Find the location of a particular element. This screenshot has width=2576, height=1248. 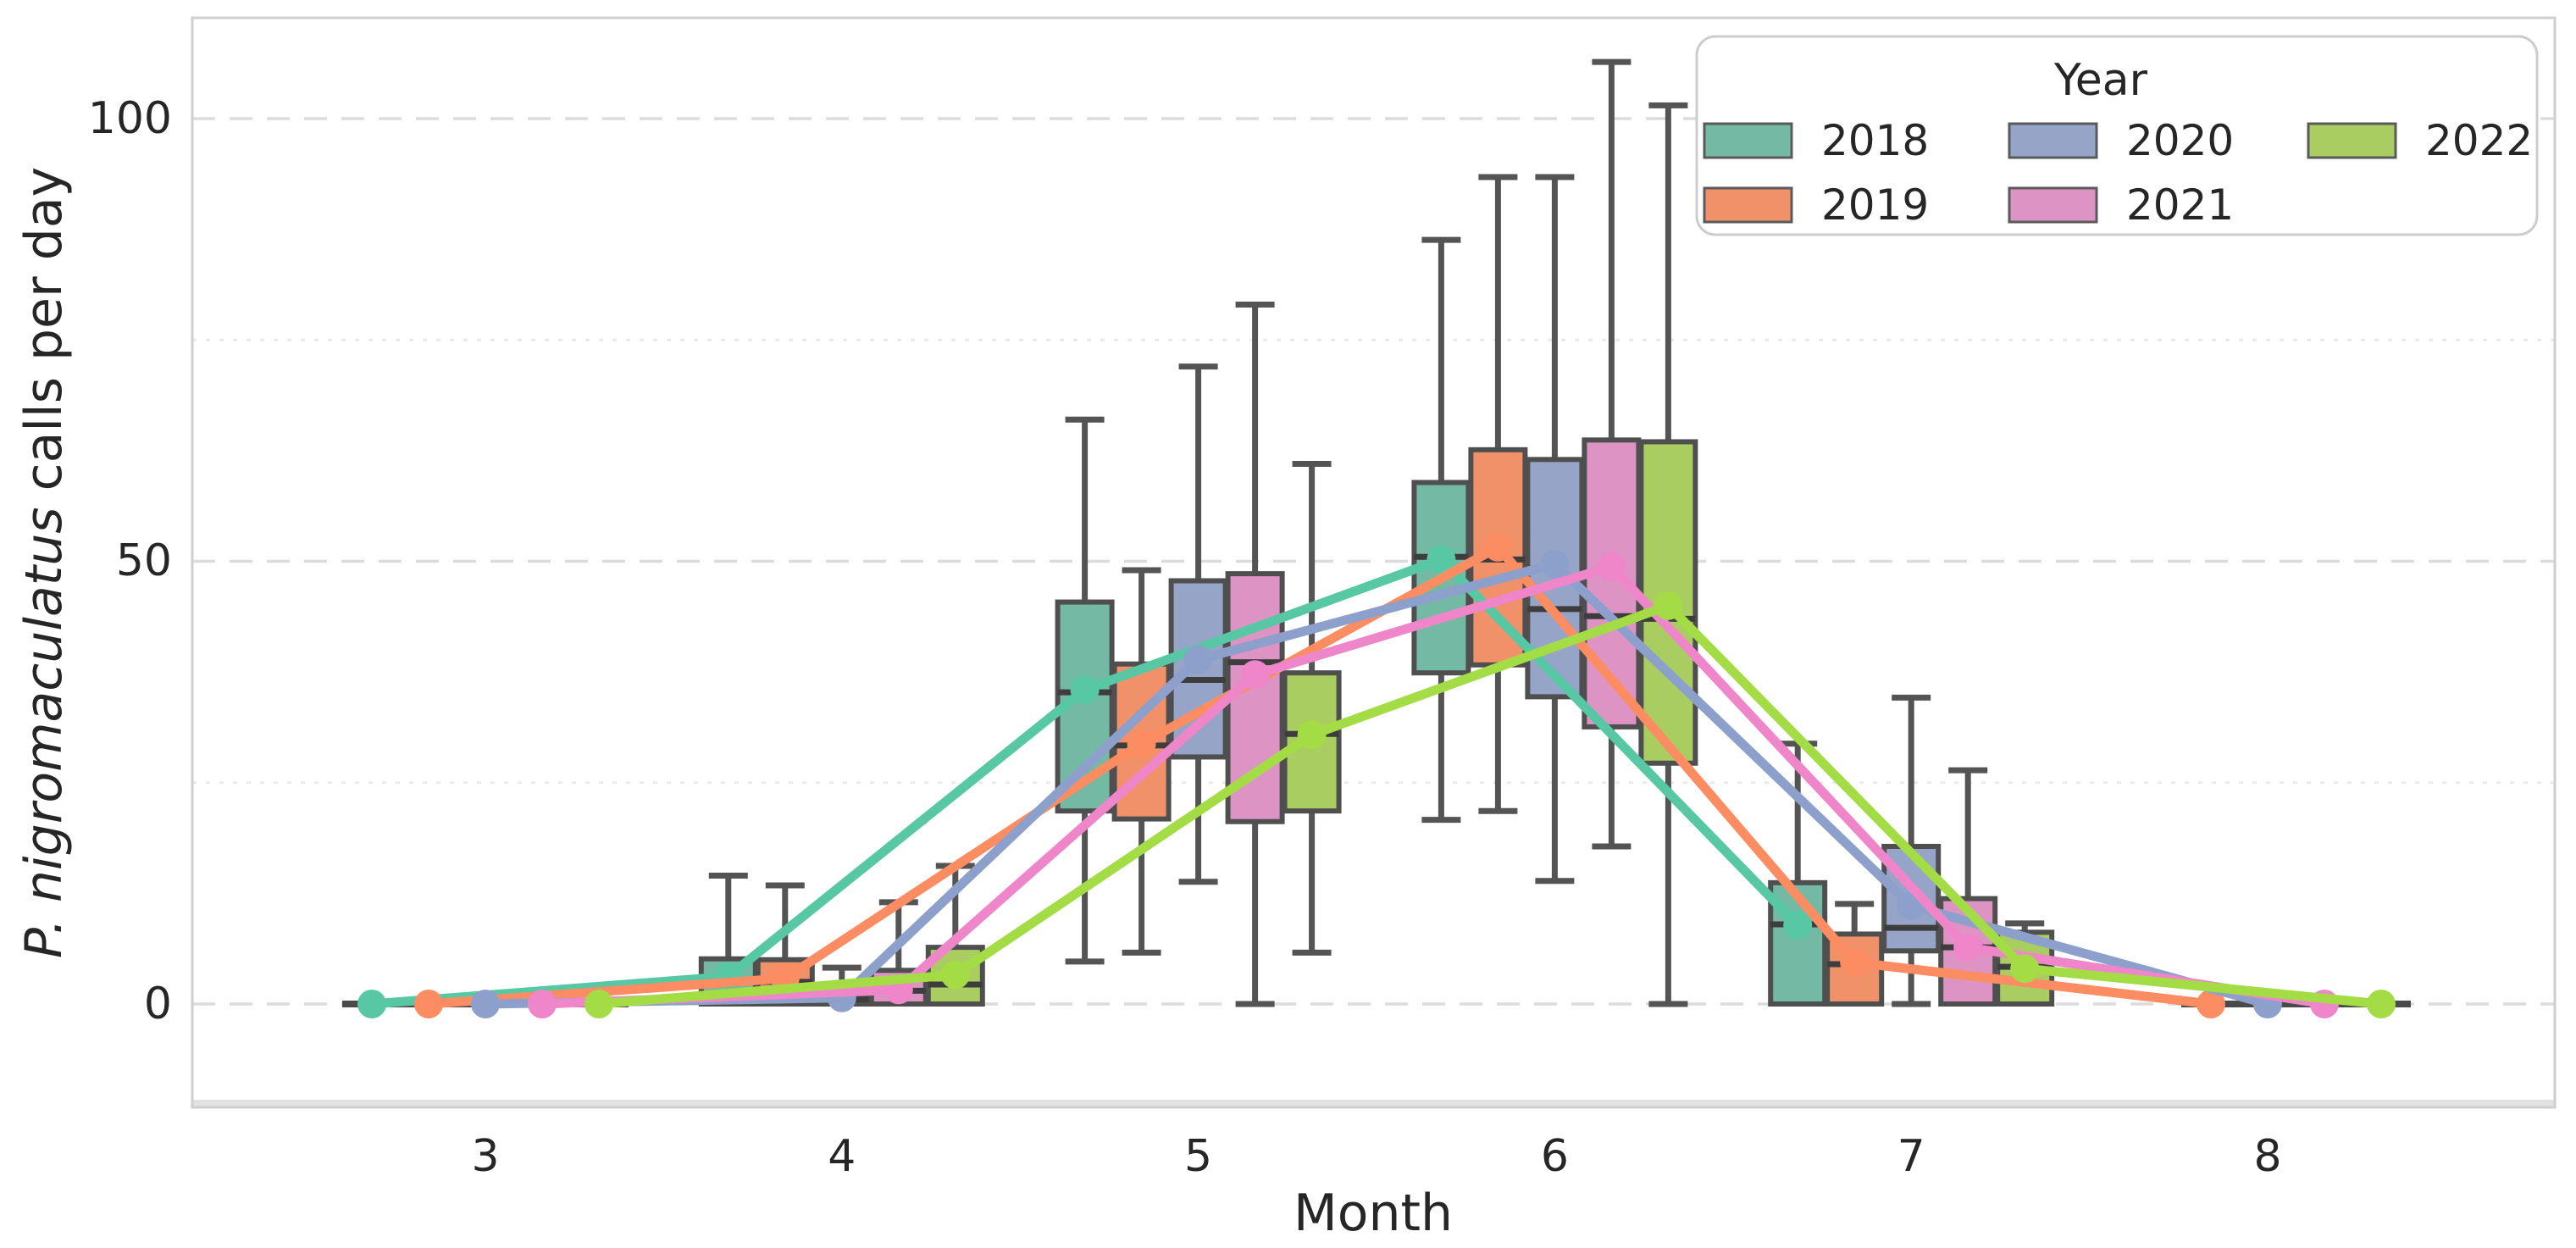

x-tick-4: 4 is located at coordinates (842, 1156).